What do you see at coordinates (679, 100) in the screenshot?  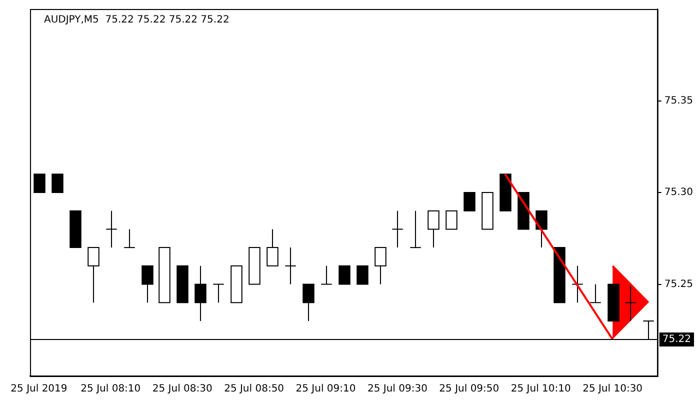 I see `y-tick-label: 75.35` at bounding box center [679, 100].